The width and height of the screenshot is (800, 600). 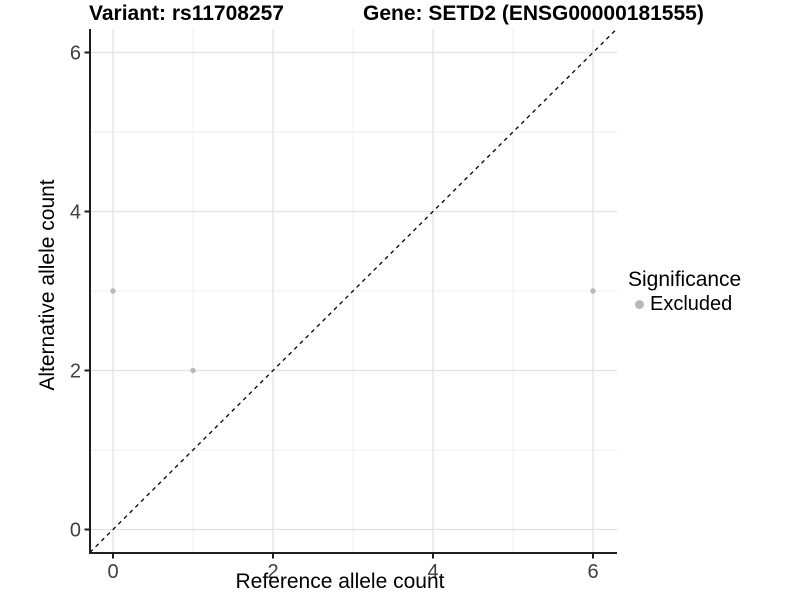 I want to click on x-tick-label: 6, so click(x=592, y=572).